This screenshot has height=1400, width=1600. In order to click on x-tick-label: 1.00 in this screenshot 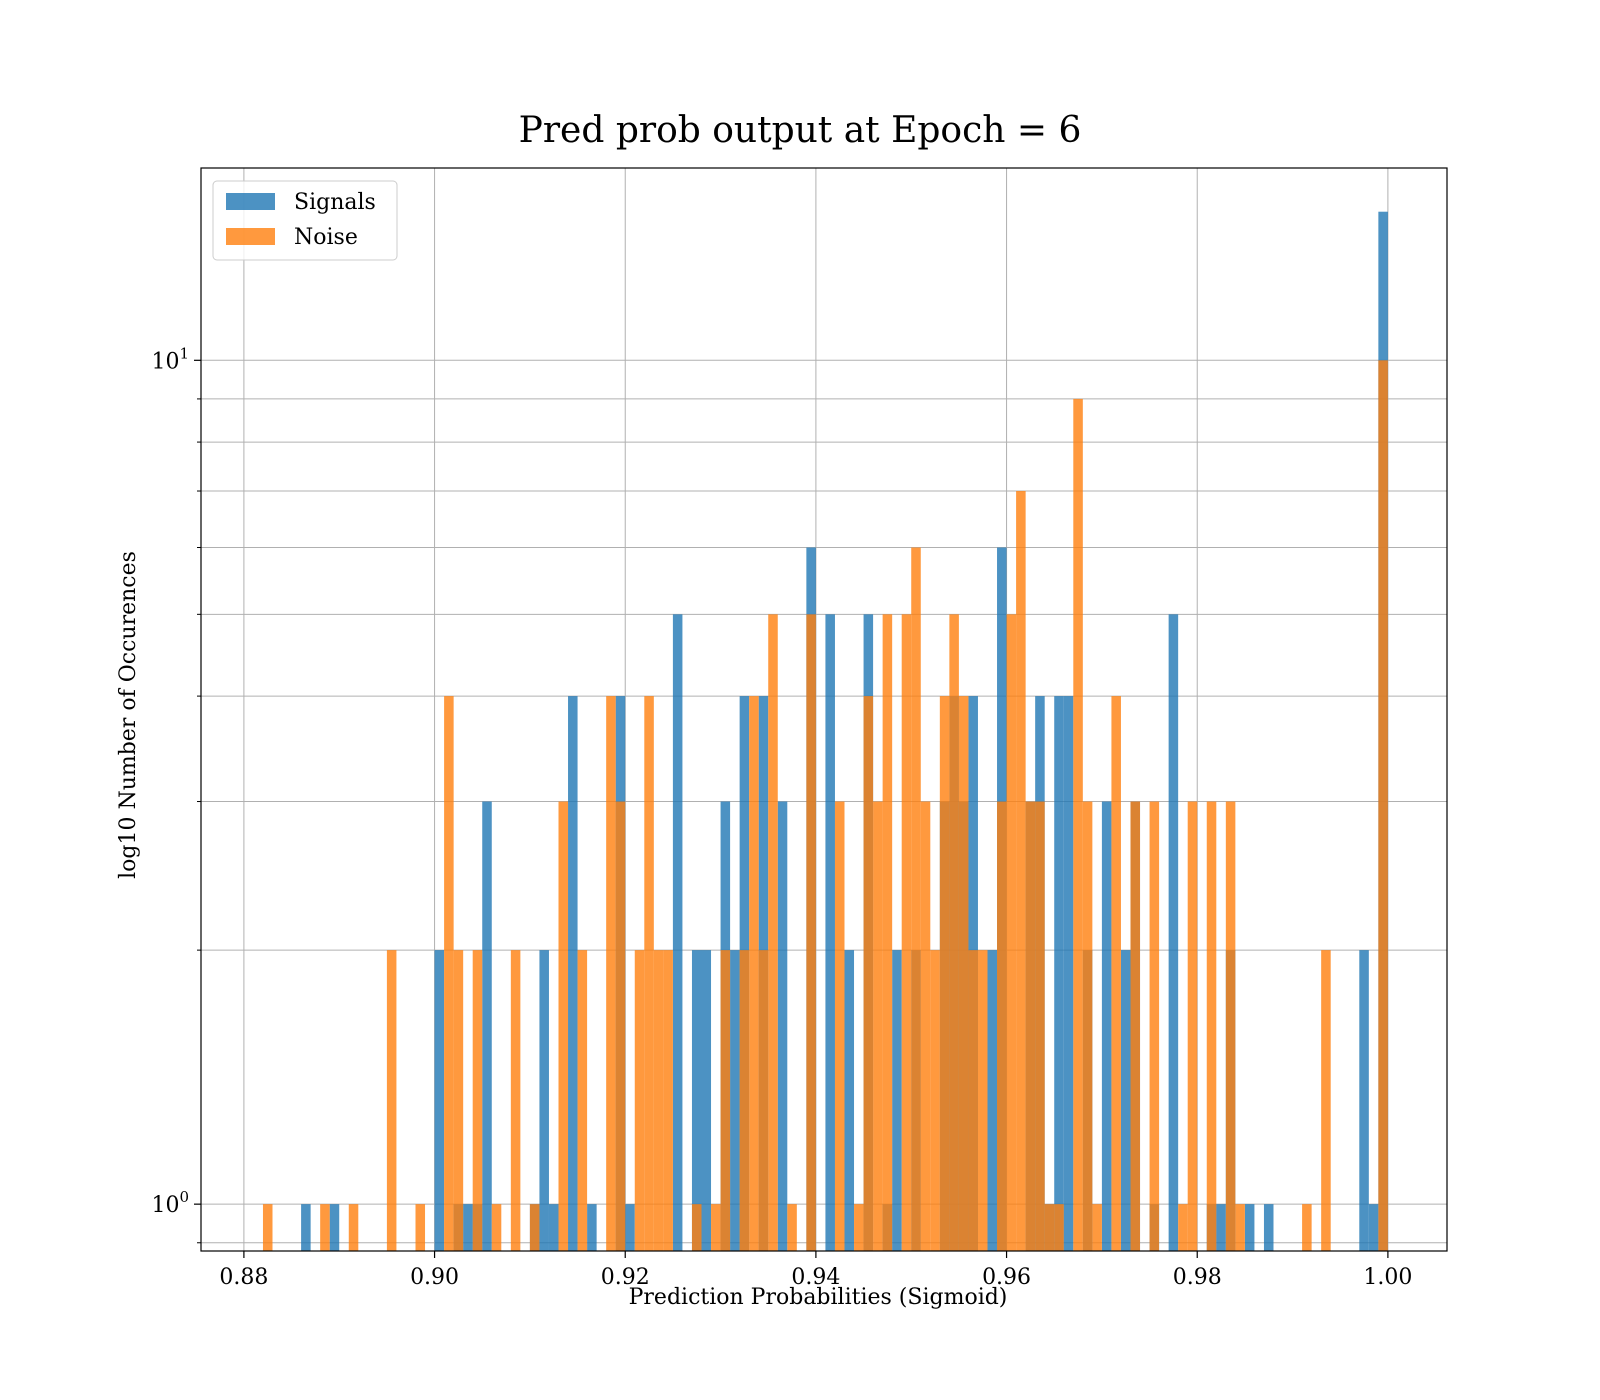, I will do `click(1387, 1277)`.